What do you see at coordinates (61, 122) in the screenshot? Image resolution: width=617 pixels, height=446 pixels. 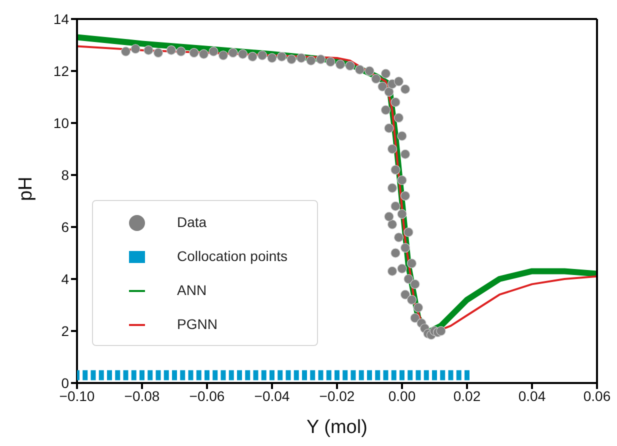 I see `y-tick-label: 10` at bounding box center [61, 122].